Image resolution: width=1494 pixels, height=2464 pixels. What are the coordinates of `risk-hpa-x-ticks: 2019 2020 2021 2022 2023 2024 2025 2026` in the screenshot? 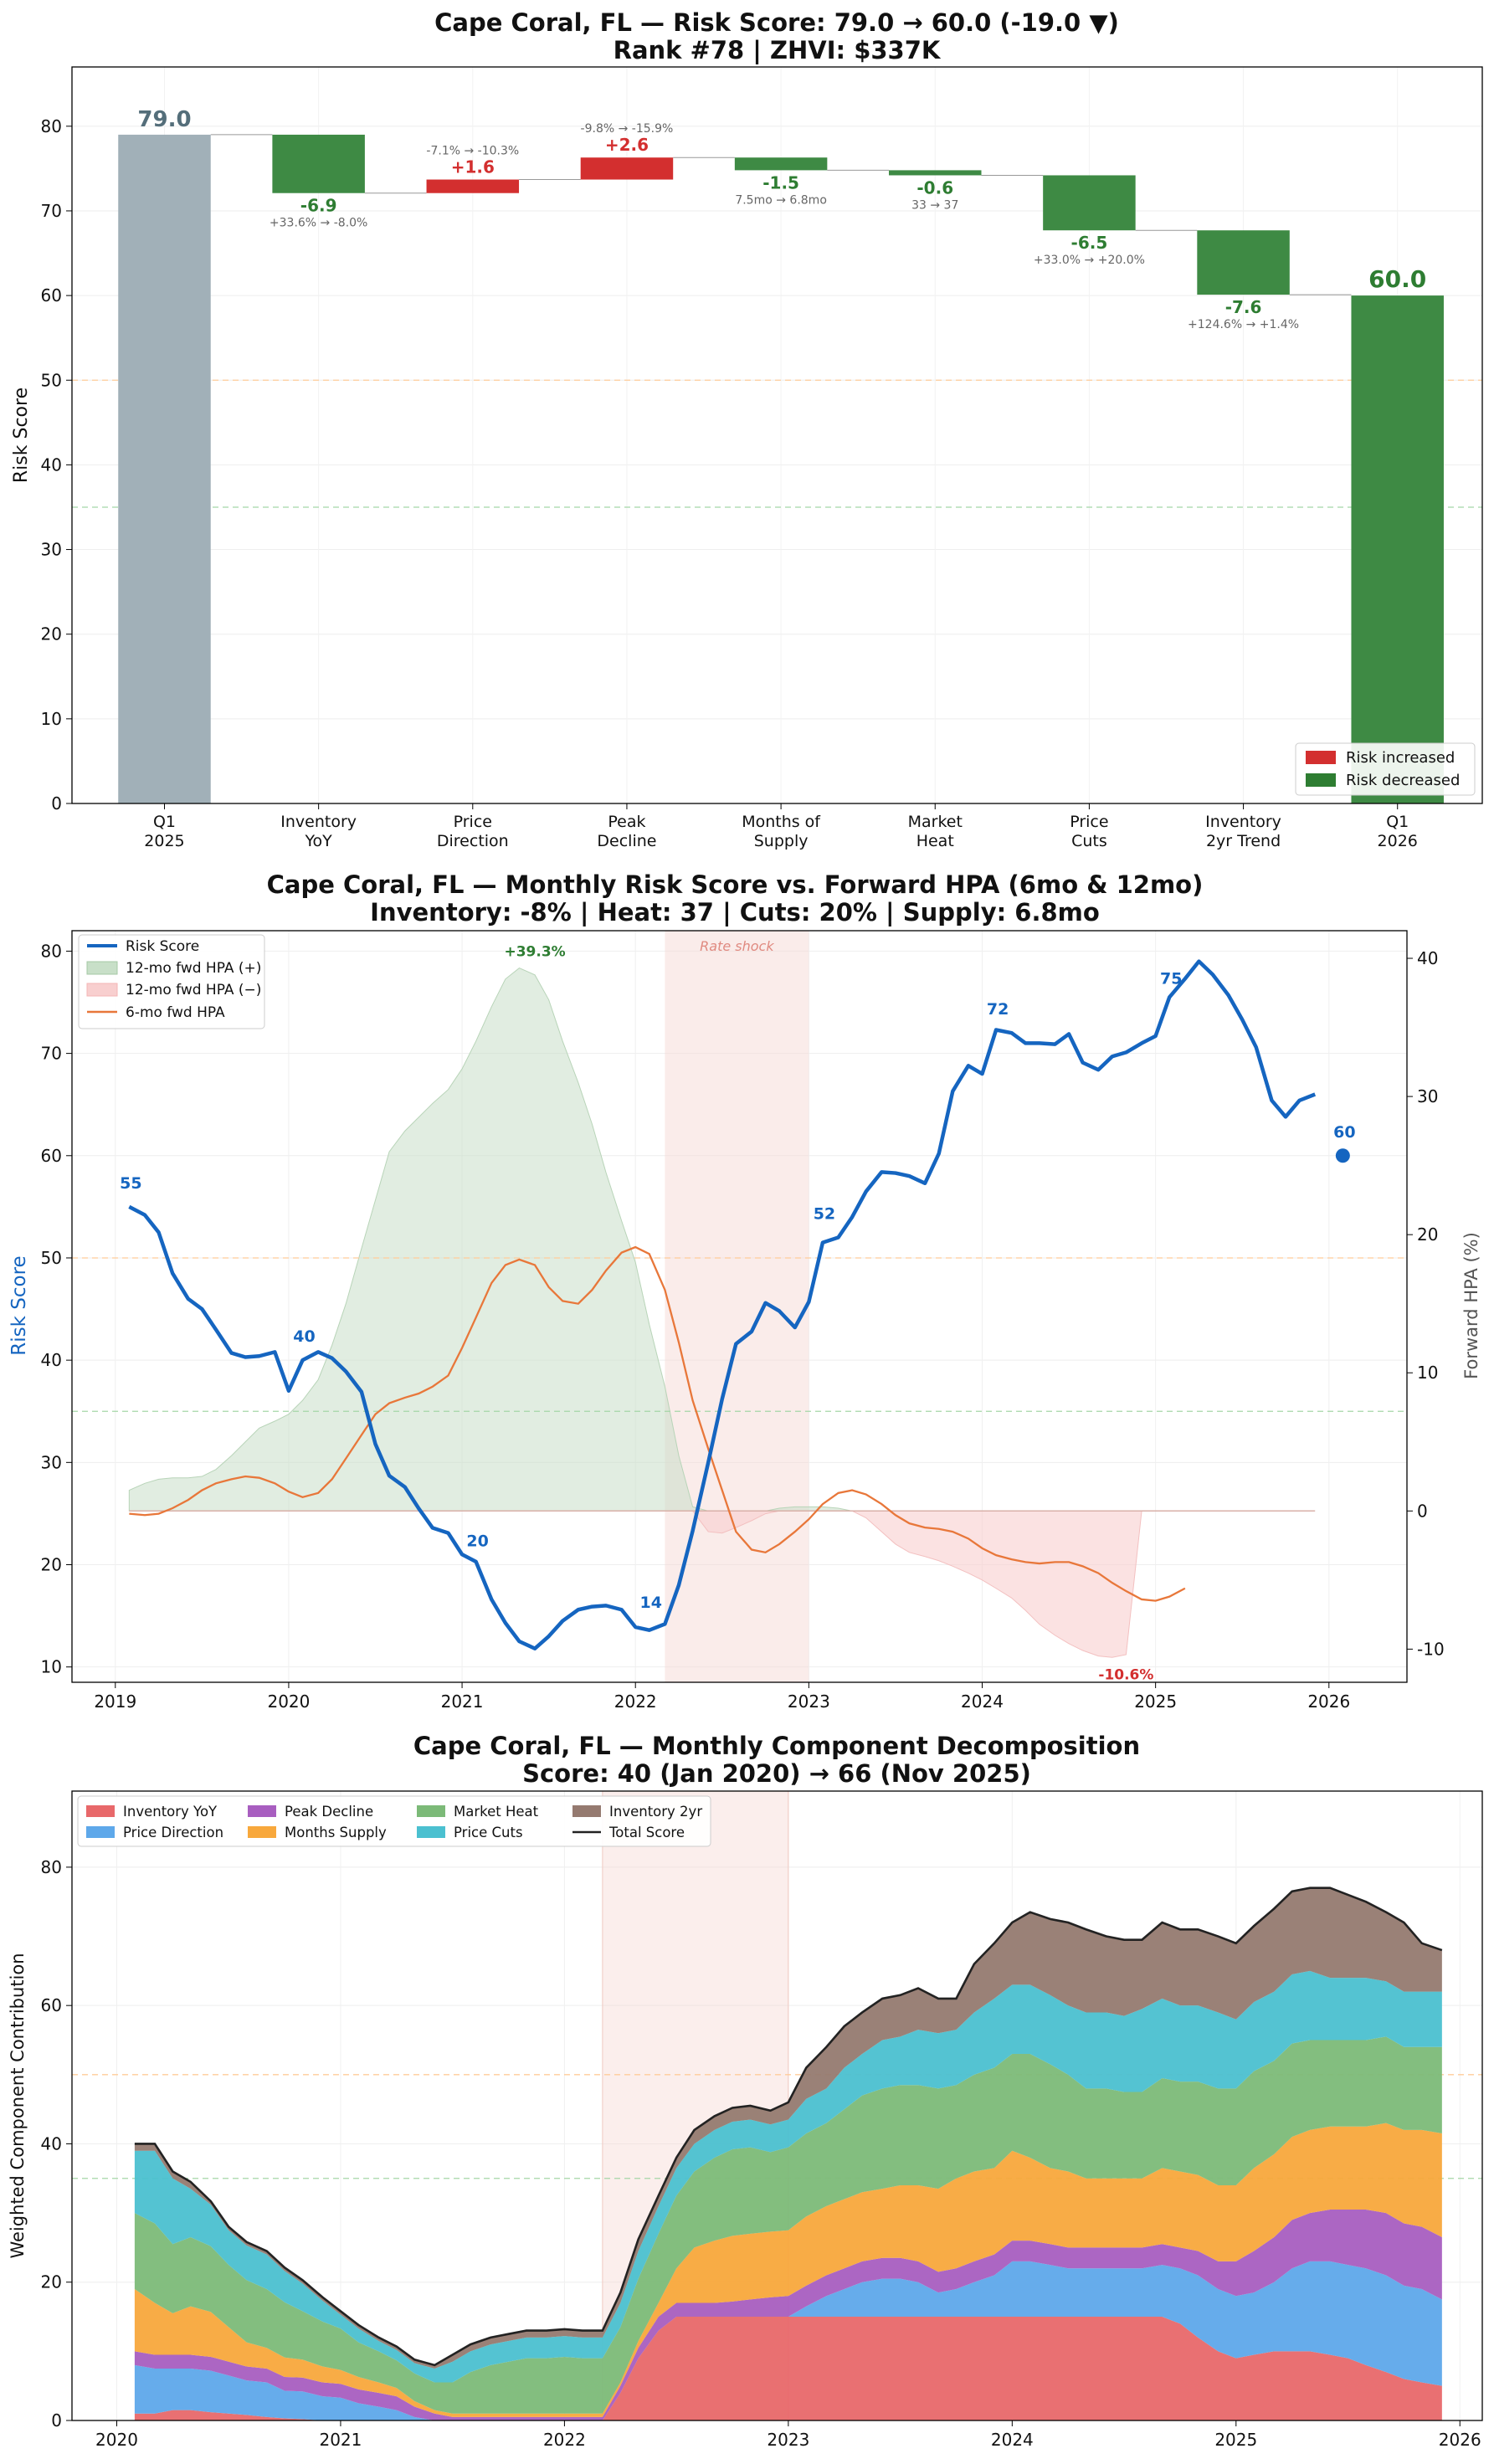 It's located at (722, 1697).